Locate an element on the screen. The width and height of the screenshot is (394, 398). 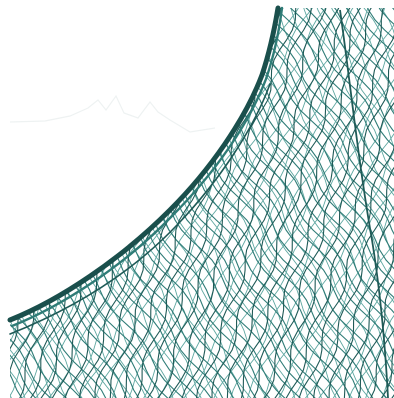
faint-reflection is located at coordinates (112, 113).